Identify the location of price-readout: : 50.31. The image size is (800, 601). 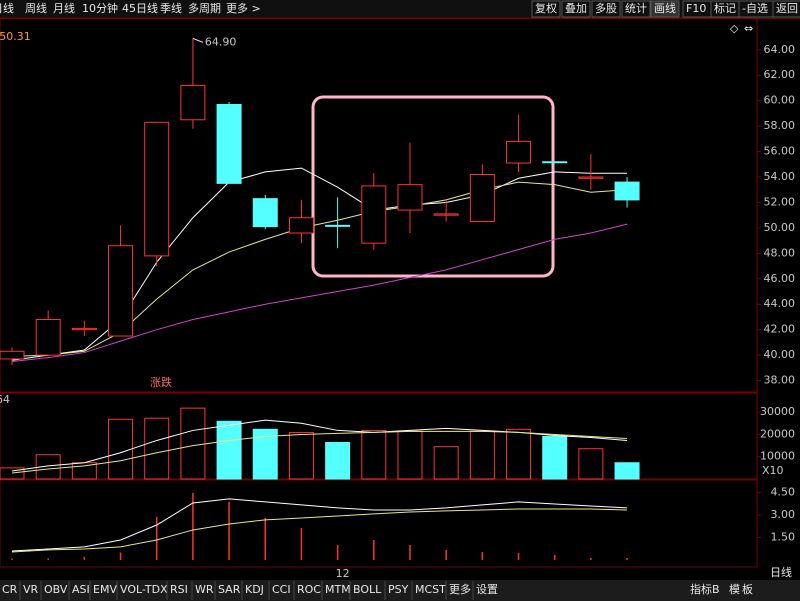
(15, 36).